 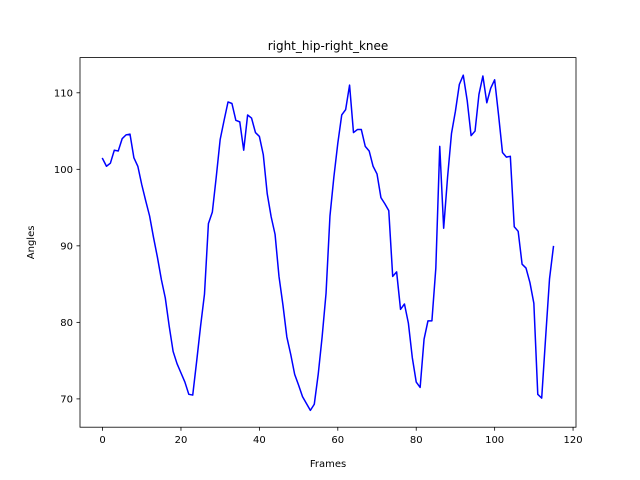 What do you see at coordinates (66, 323) in the screenshot?
I see `y-tick-label: 80` at bounding box center [66, 323].